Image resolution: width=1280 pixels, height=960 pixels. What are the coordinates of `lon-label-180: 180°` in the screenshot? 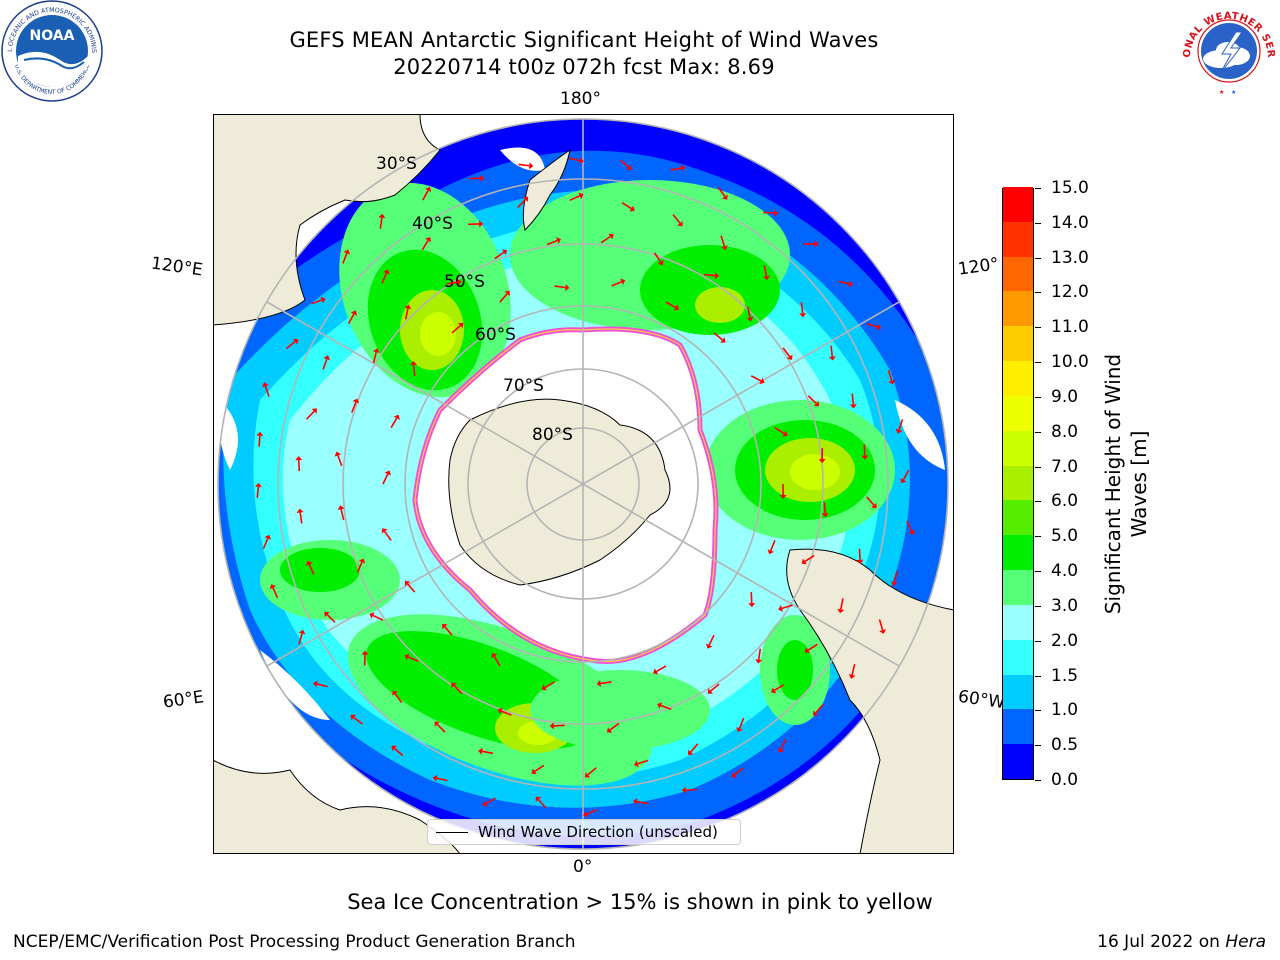 It's located at (580, 99).